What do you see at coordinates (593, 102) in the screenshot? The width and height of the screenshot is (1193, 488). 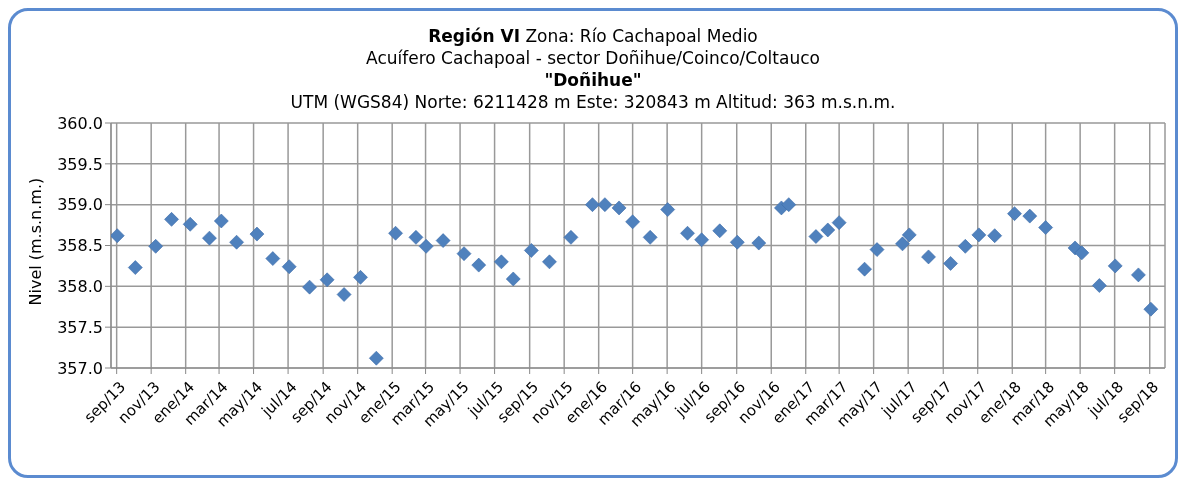 I see `chart-subtitle: UTM (WGS84) Norte: 6211428 m Este: 320843 m Altitud: 363 m.s.n.m.` at bounding box center [593, 102].